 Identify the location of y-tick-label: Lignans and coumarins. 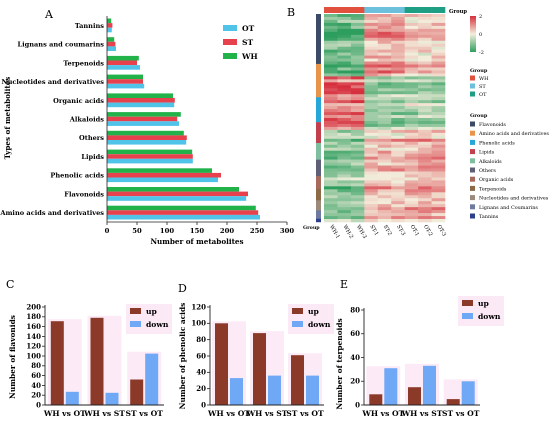
(60, 45).